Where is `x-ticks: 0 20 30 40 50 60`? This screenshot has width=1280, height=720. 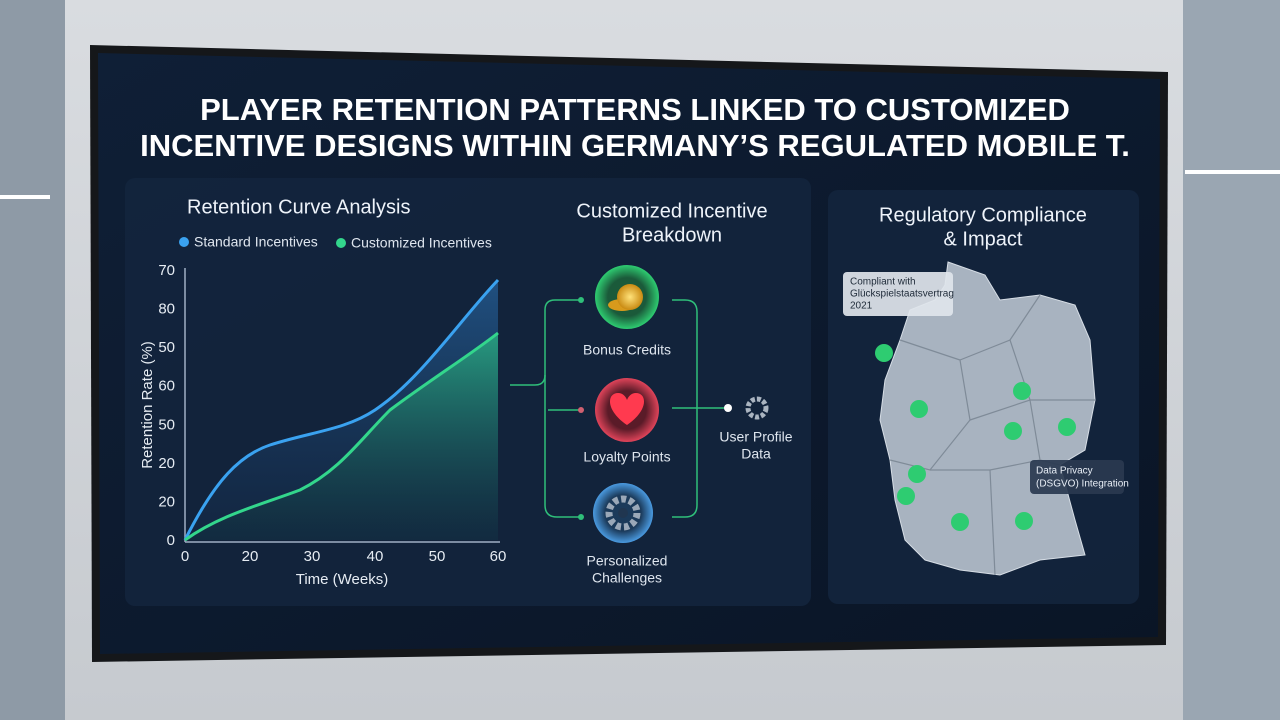 x-ticks: 0 20 30 40 50 60 is located at coordinates (344, 556).